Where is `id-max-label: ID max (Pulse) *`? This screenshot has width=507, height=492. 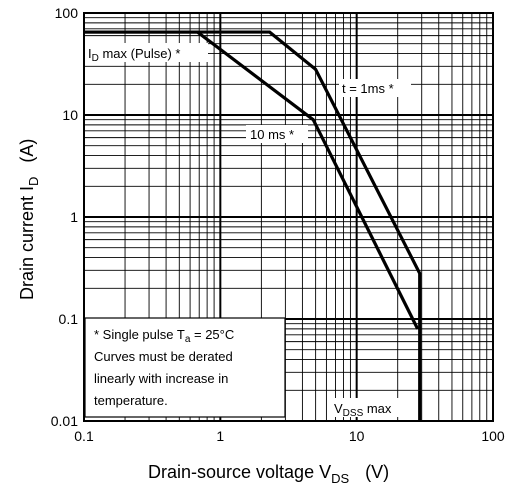 id-max-label: ID max (Pulse) * is located at coordinates (134, 55).